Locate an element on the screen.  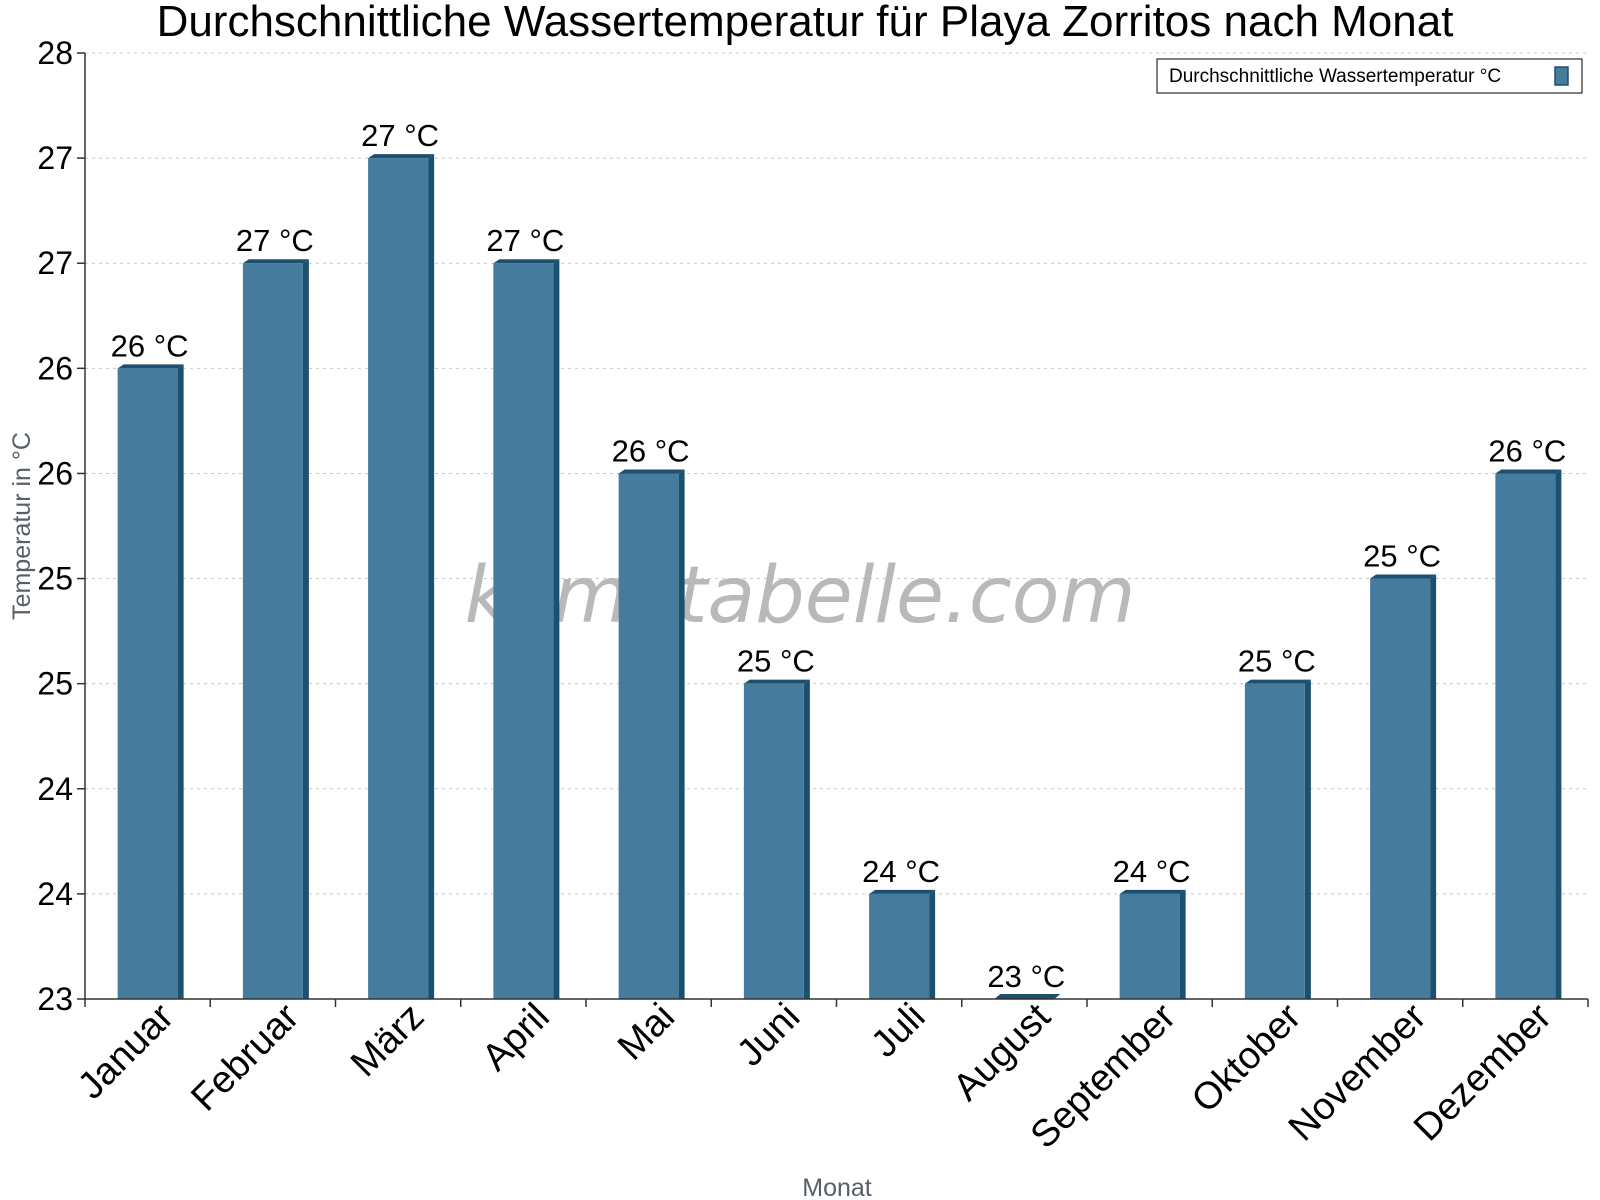
x-tick-label: Mai is located at coordinates (646, 1032).